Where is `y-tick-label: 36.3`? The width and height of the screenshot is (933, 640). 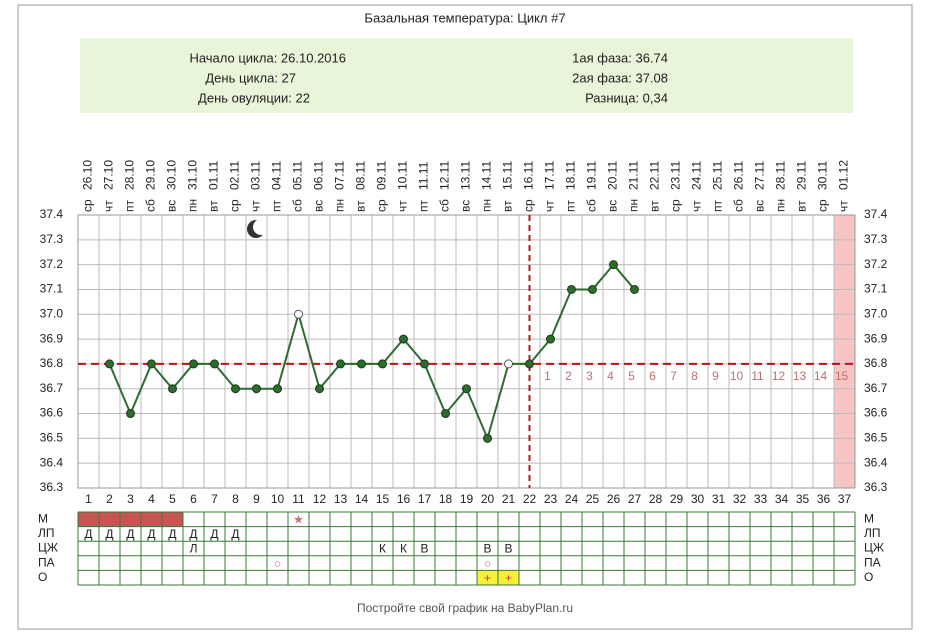
y-tick-label: 36.3 is located at coordinates (876, 487).